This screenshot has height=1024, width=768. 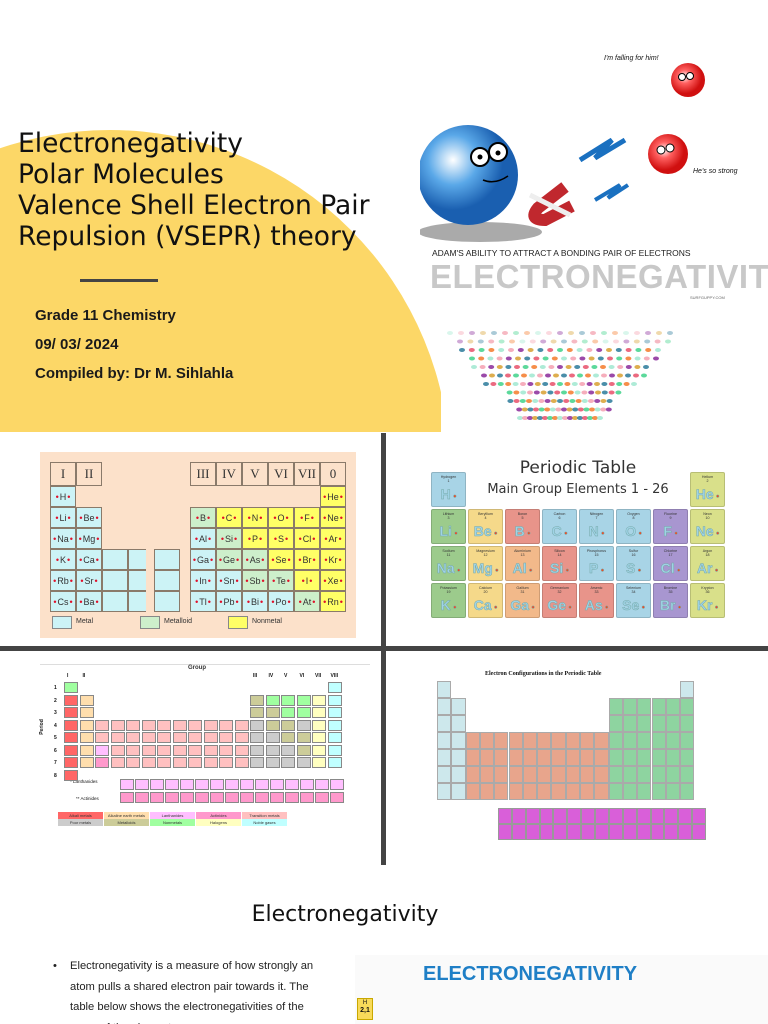 I want to click on element-name: Neon, so click(x=707, y=514).